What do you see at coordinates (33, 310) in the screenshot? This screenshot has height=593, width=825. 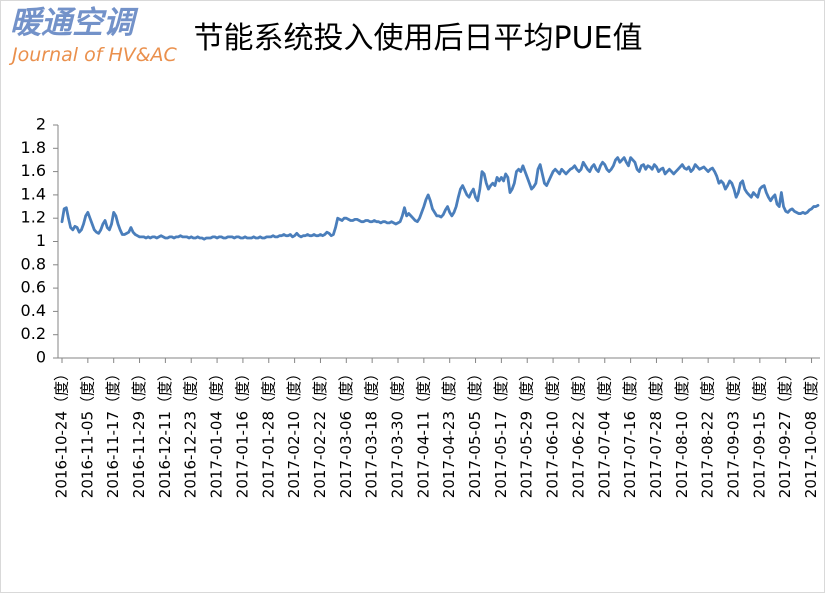 I see `y-tick-label: 0.4` at bounding box center [33, 310].